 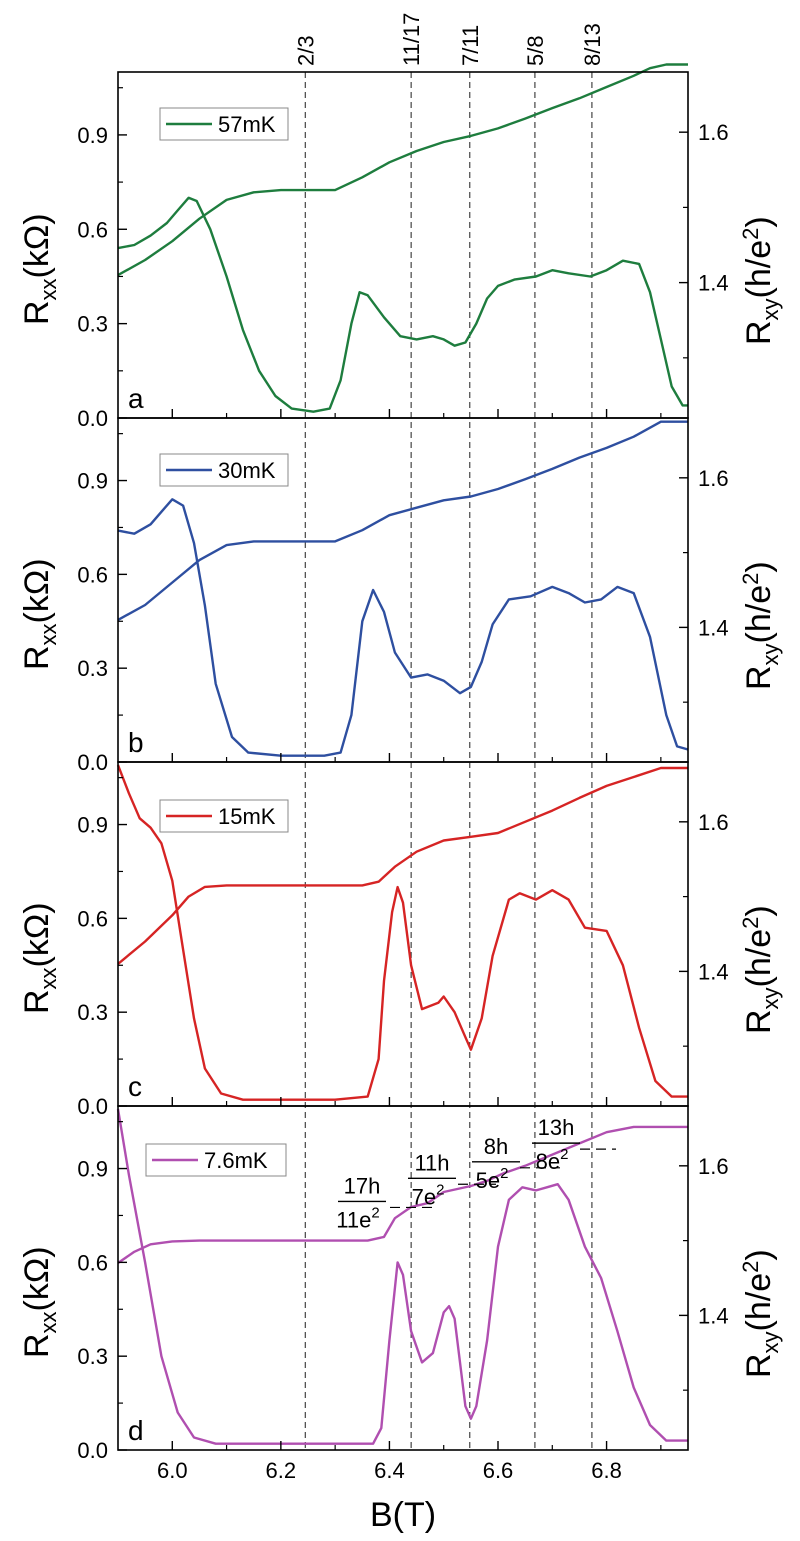 I want to click on plateau-label-numerator: 17h, so click(x=362, y=1185).